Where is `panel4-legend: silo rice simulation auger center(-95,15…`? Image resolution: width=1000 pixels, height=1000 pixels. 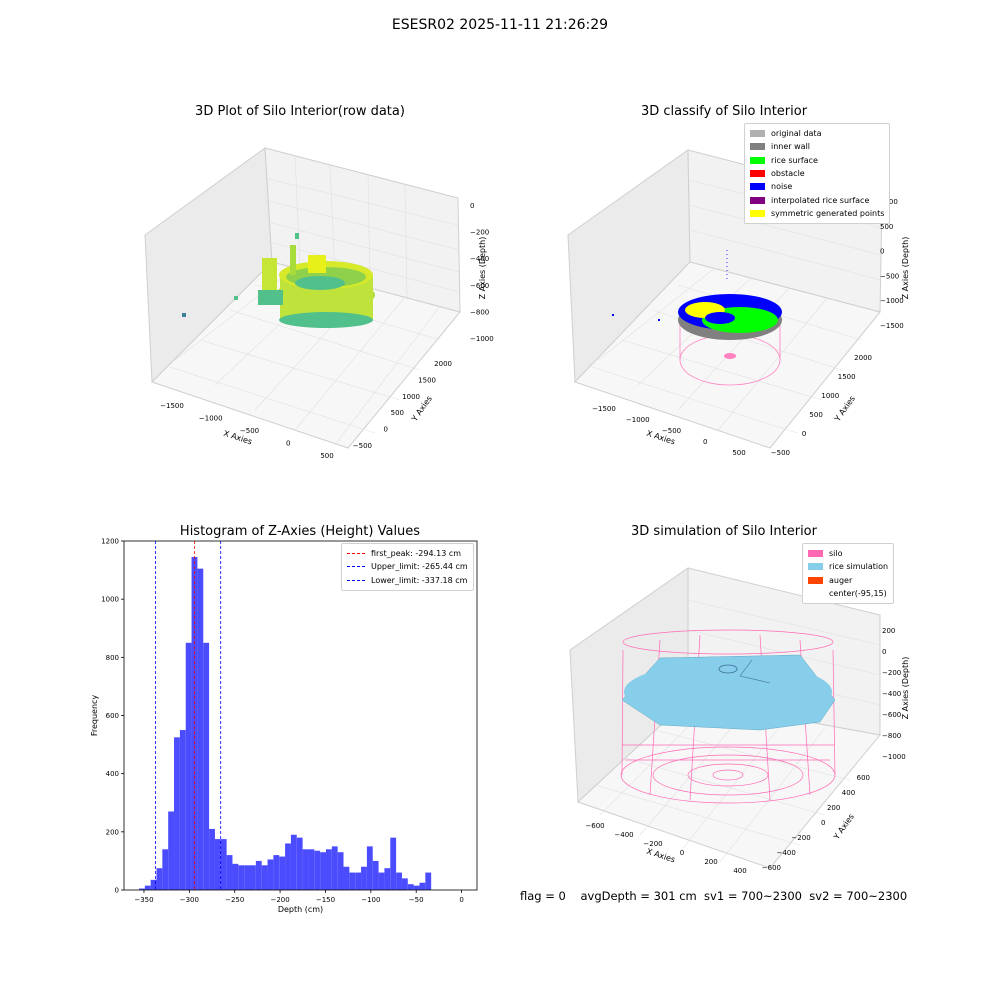 panel4-legend: silo rice simulation auger center(-95,15… is located at coordinates (848, 574).